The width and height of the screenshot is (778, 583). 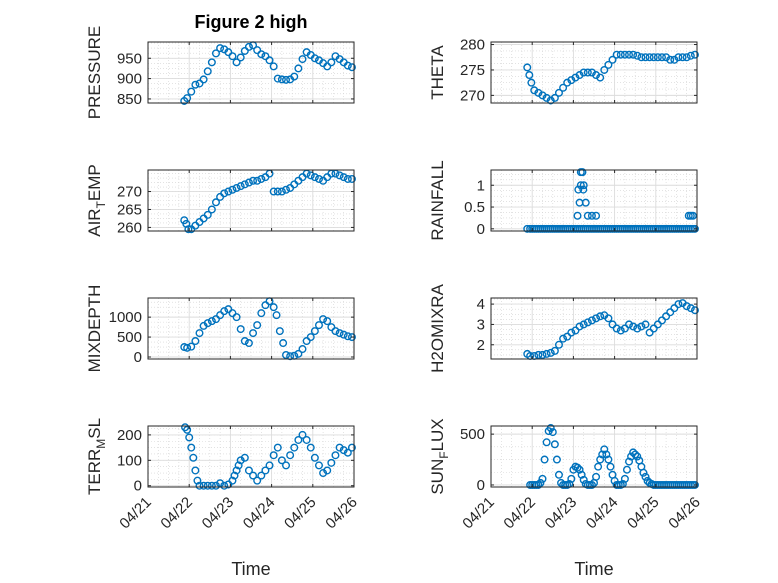 I want to click on y-tick-label: 265, so click(x=129, y=209).